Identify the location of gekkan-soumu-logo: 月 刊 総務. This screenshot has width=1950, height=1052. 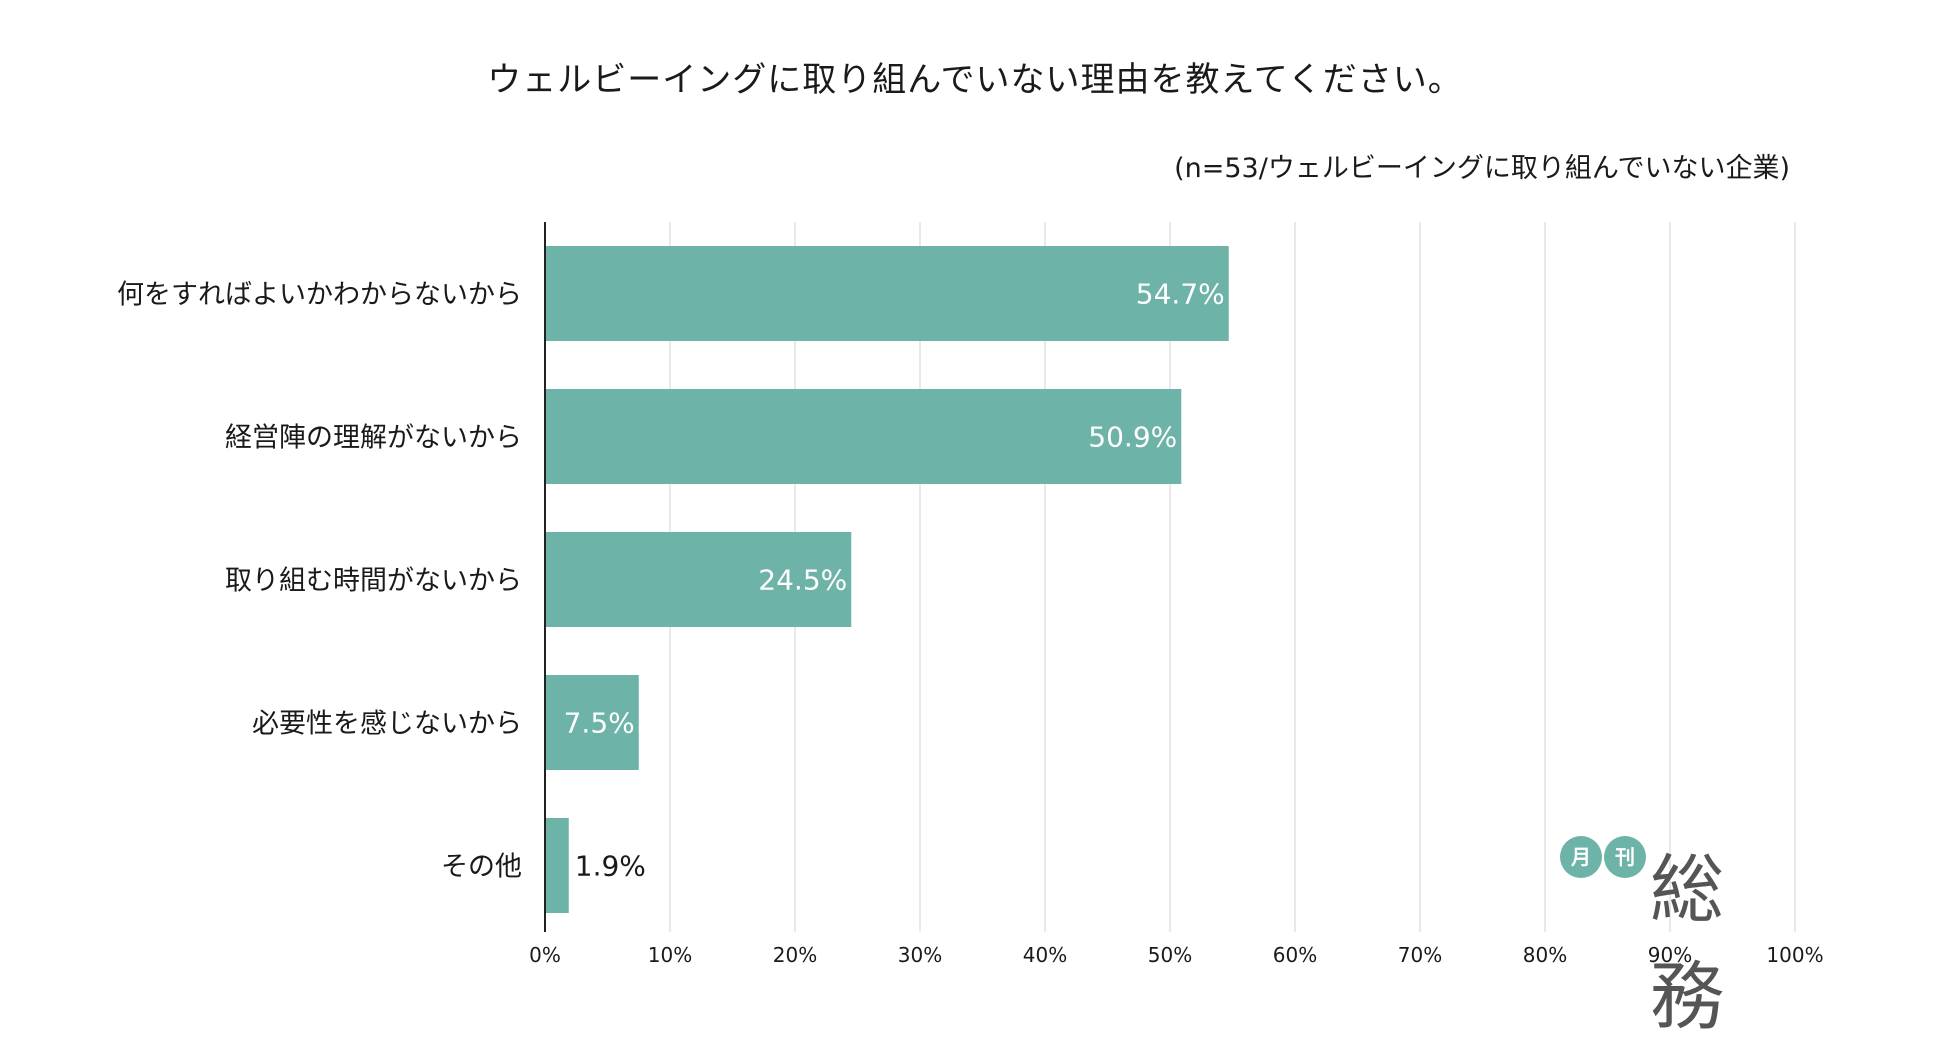
(1675, 935).